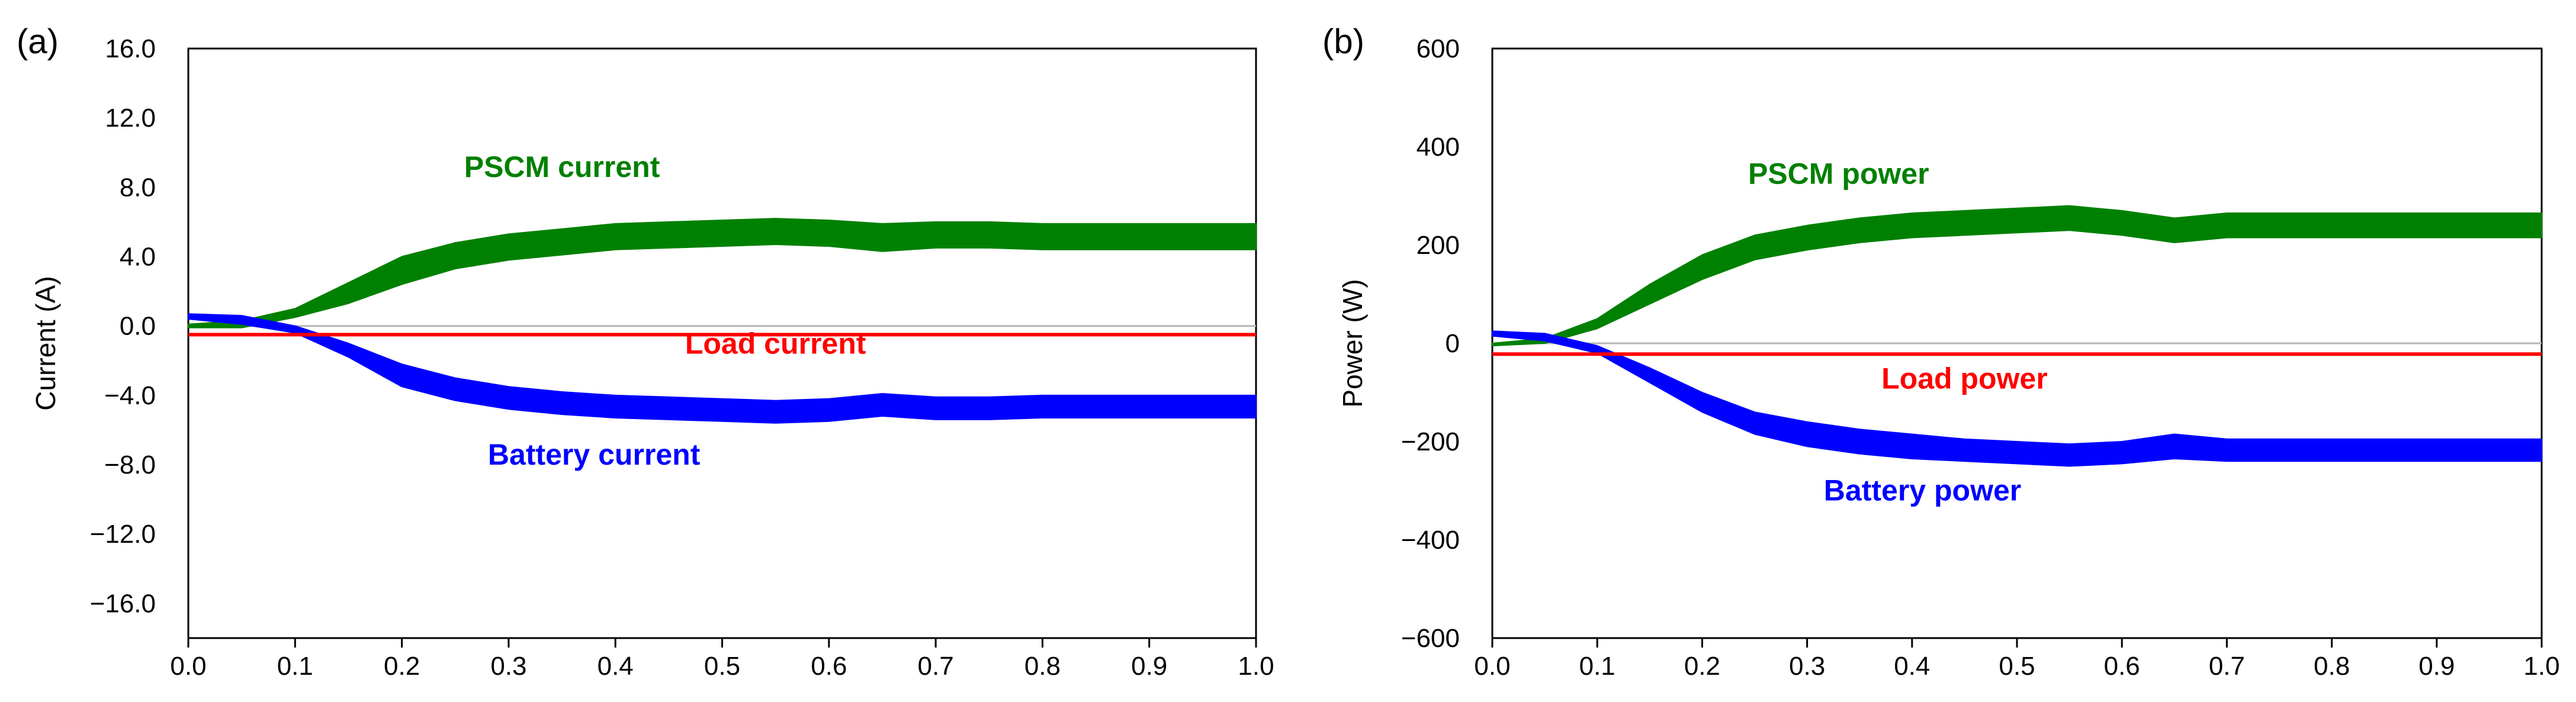  I want to click on y-axis-label: Current (A), so click(45, 343).